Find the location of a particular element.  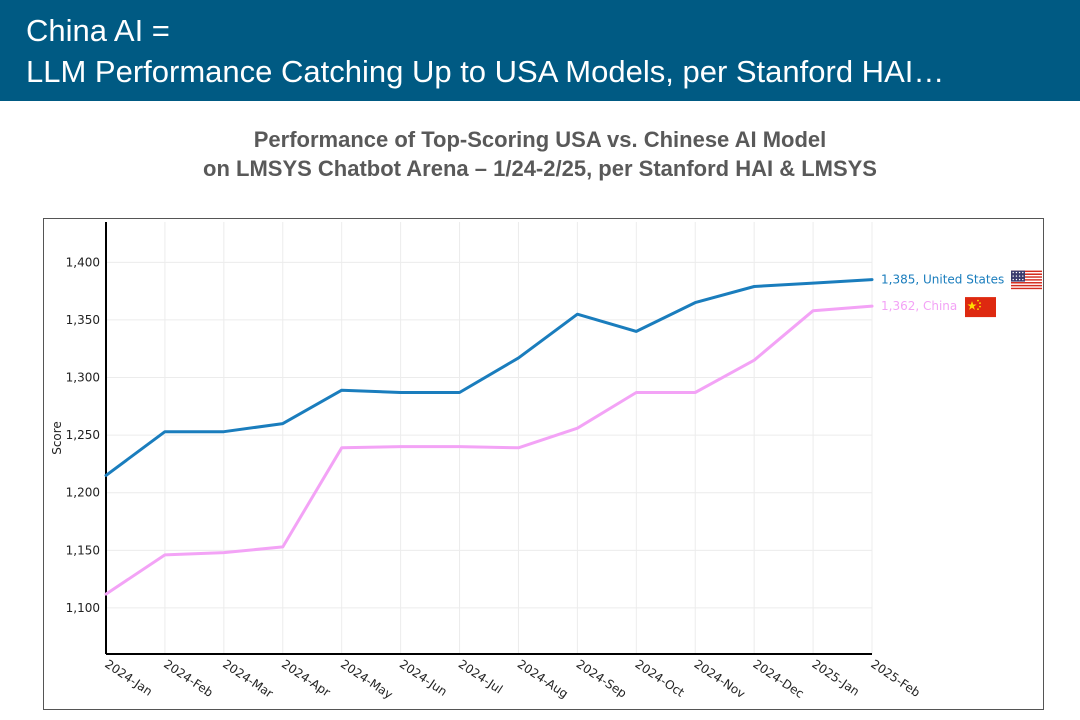

slide-title-line-1: China AI = is located at coordinates (98, 30).